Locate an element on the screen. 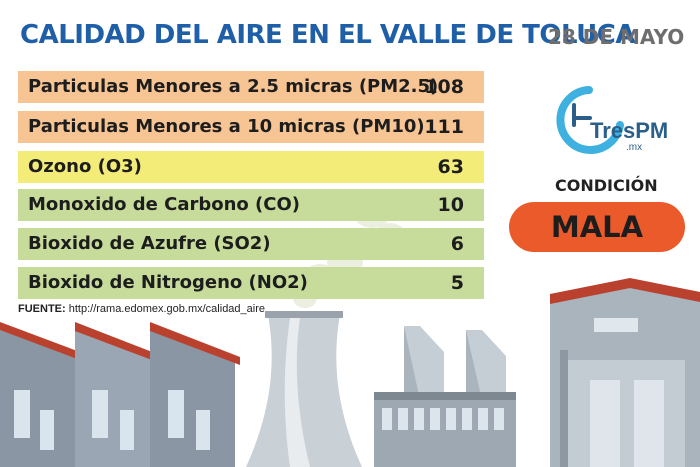 This screenshot has width=700, height=467. pollutant-value: 63 is located at coordinates (450, 167).